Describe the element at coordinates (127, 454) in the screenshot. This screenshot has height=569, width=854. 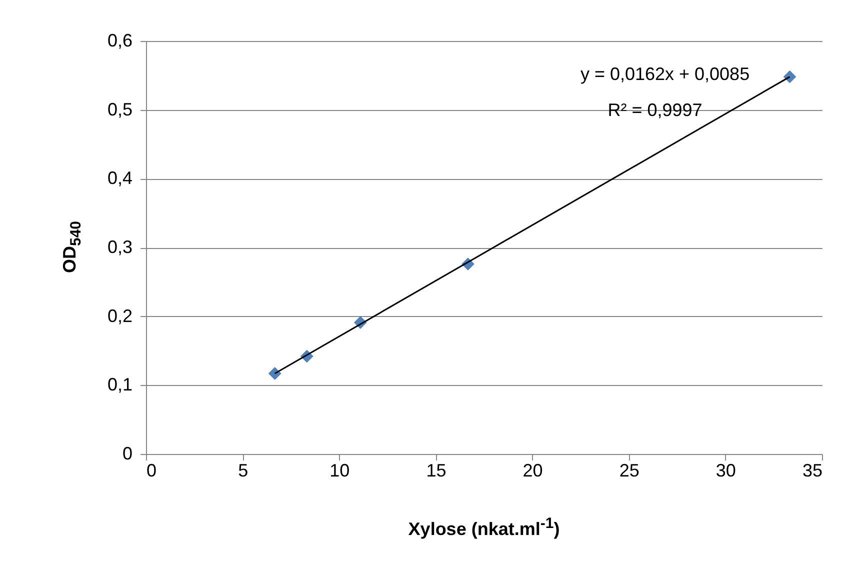
I see `y-tick-label: 0` at that location.